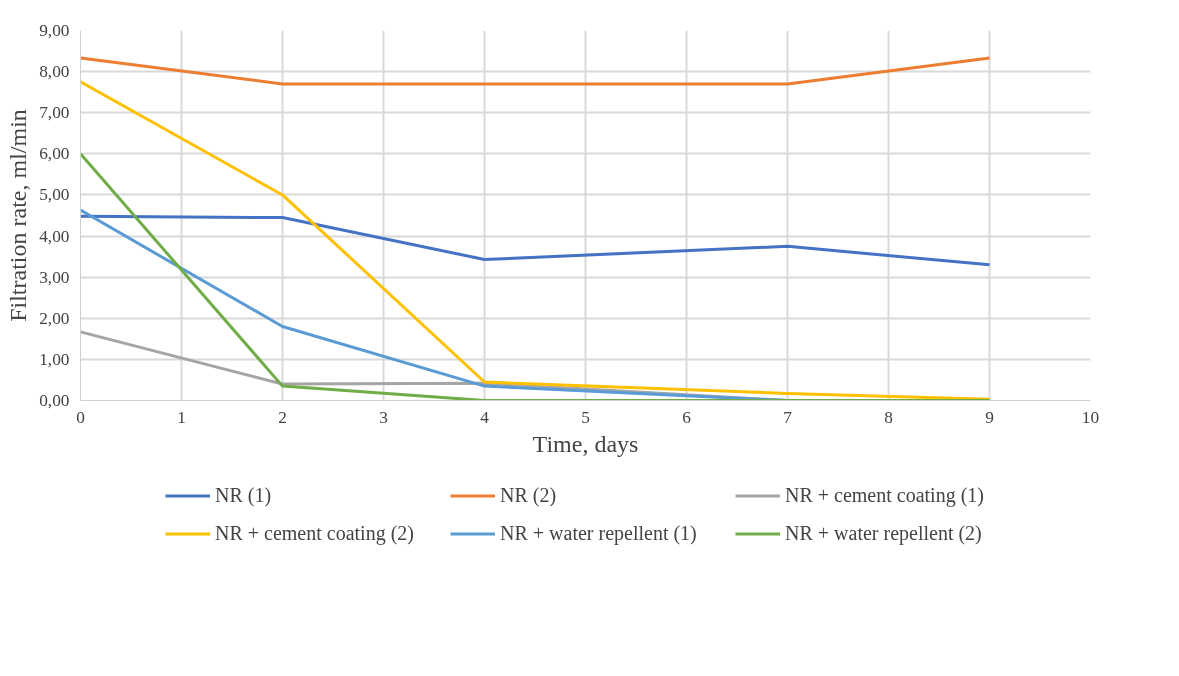  I want to click on y-tick-label: 3,00, so click(54, 277).